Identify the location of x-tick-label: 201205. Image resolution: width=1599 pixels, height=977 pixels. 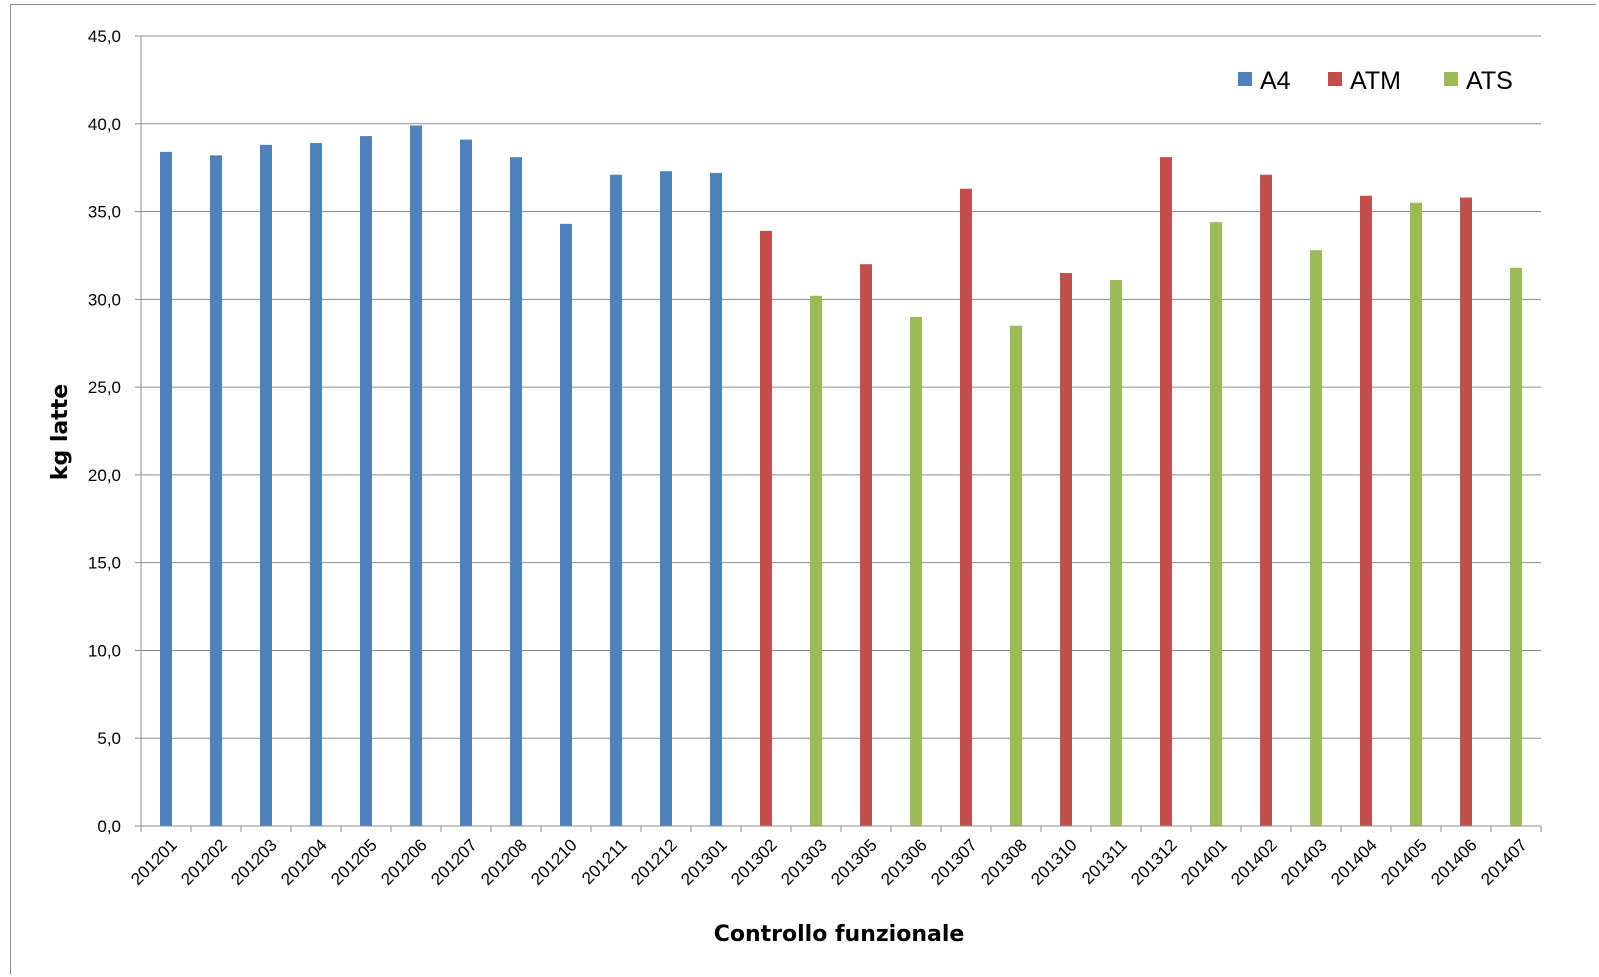
(354, 862).